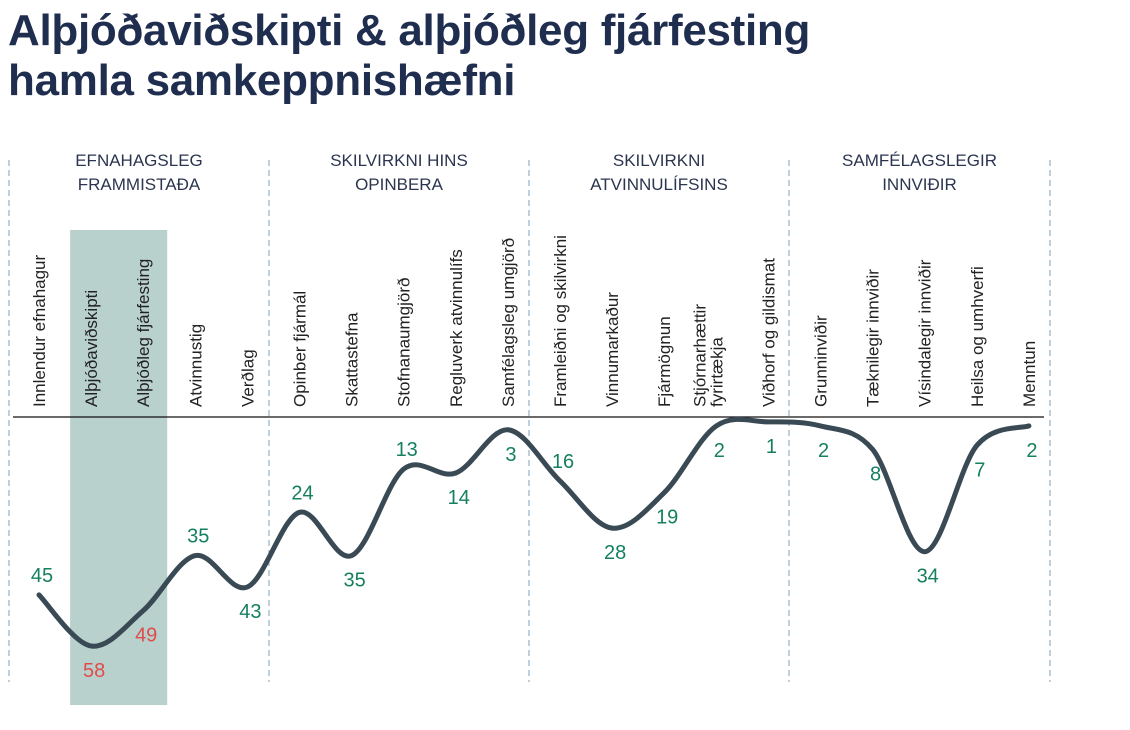 This screenshot has width=1130, height=730. Describe the element at coordinates (560, 321) in the screenshot. I see `category-label: Framleiðni og skilvirkni` at that location.